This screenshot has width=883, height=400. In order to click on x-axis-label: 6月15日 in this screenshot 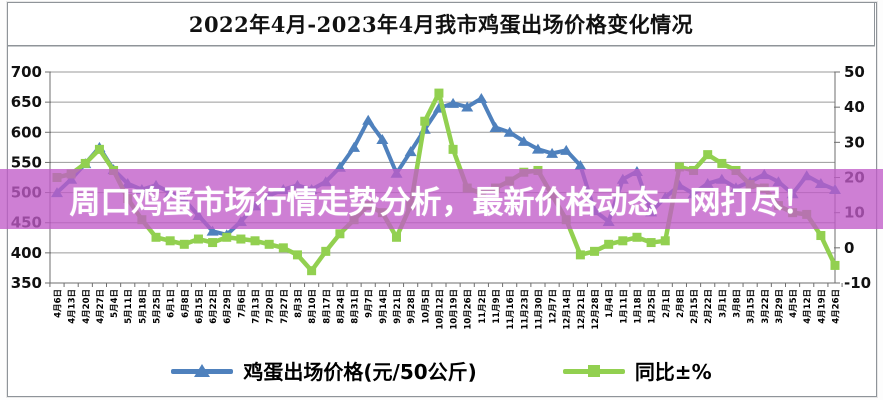, I will do `click(200, 306)`.